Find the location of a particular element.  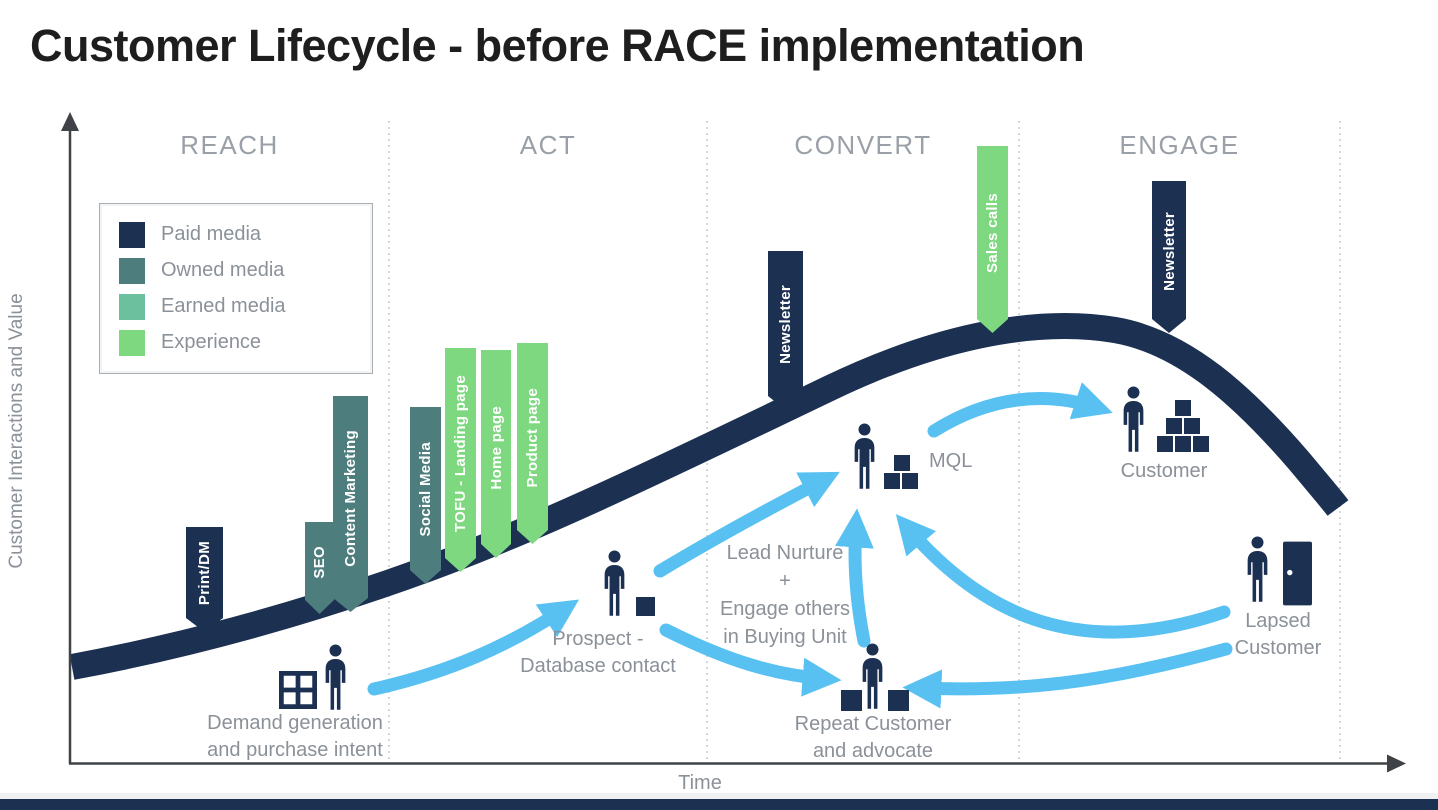

prospect-person-icon is located at coordinates (614, 586).